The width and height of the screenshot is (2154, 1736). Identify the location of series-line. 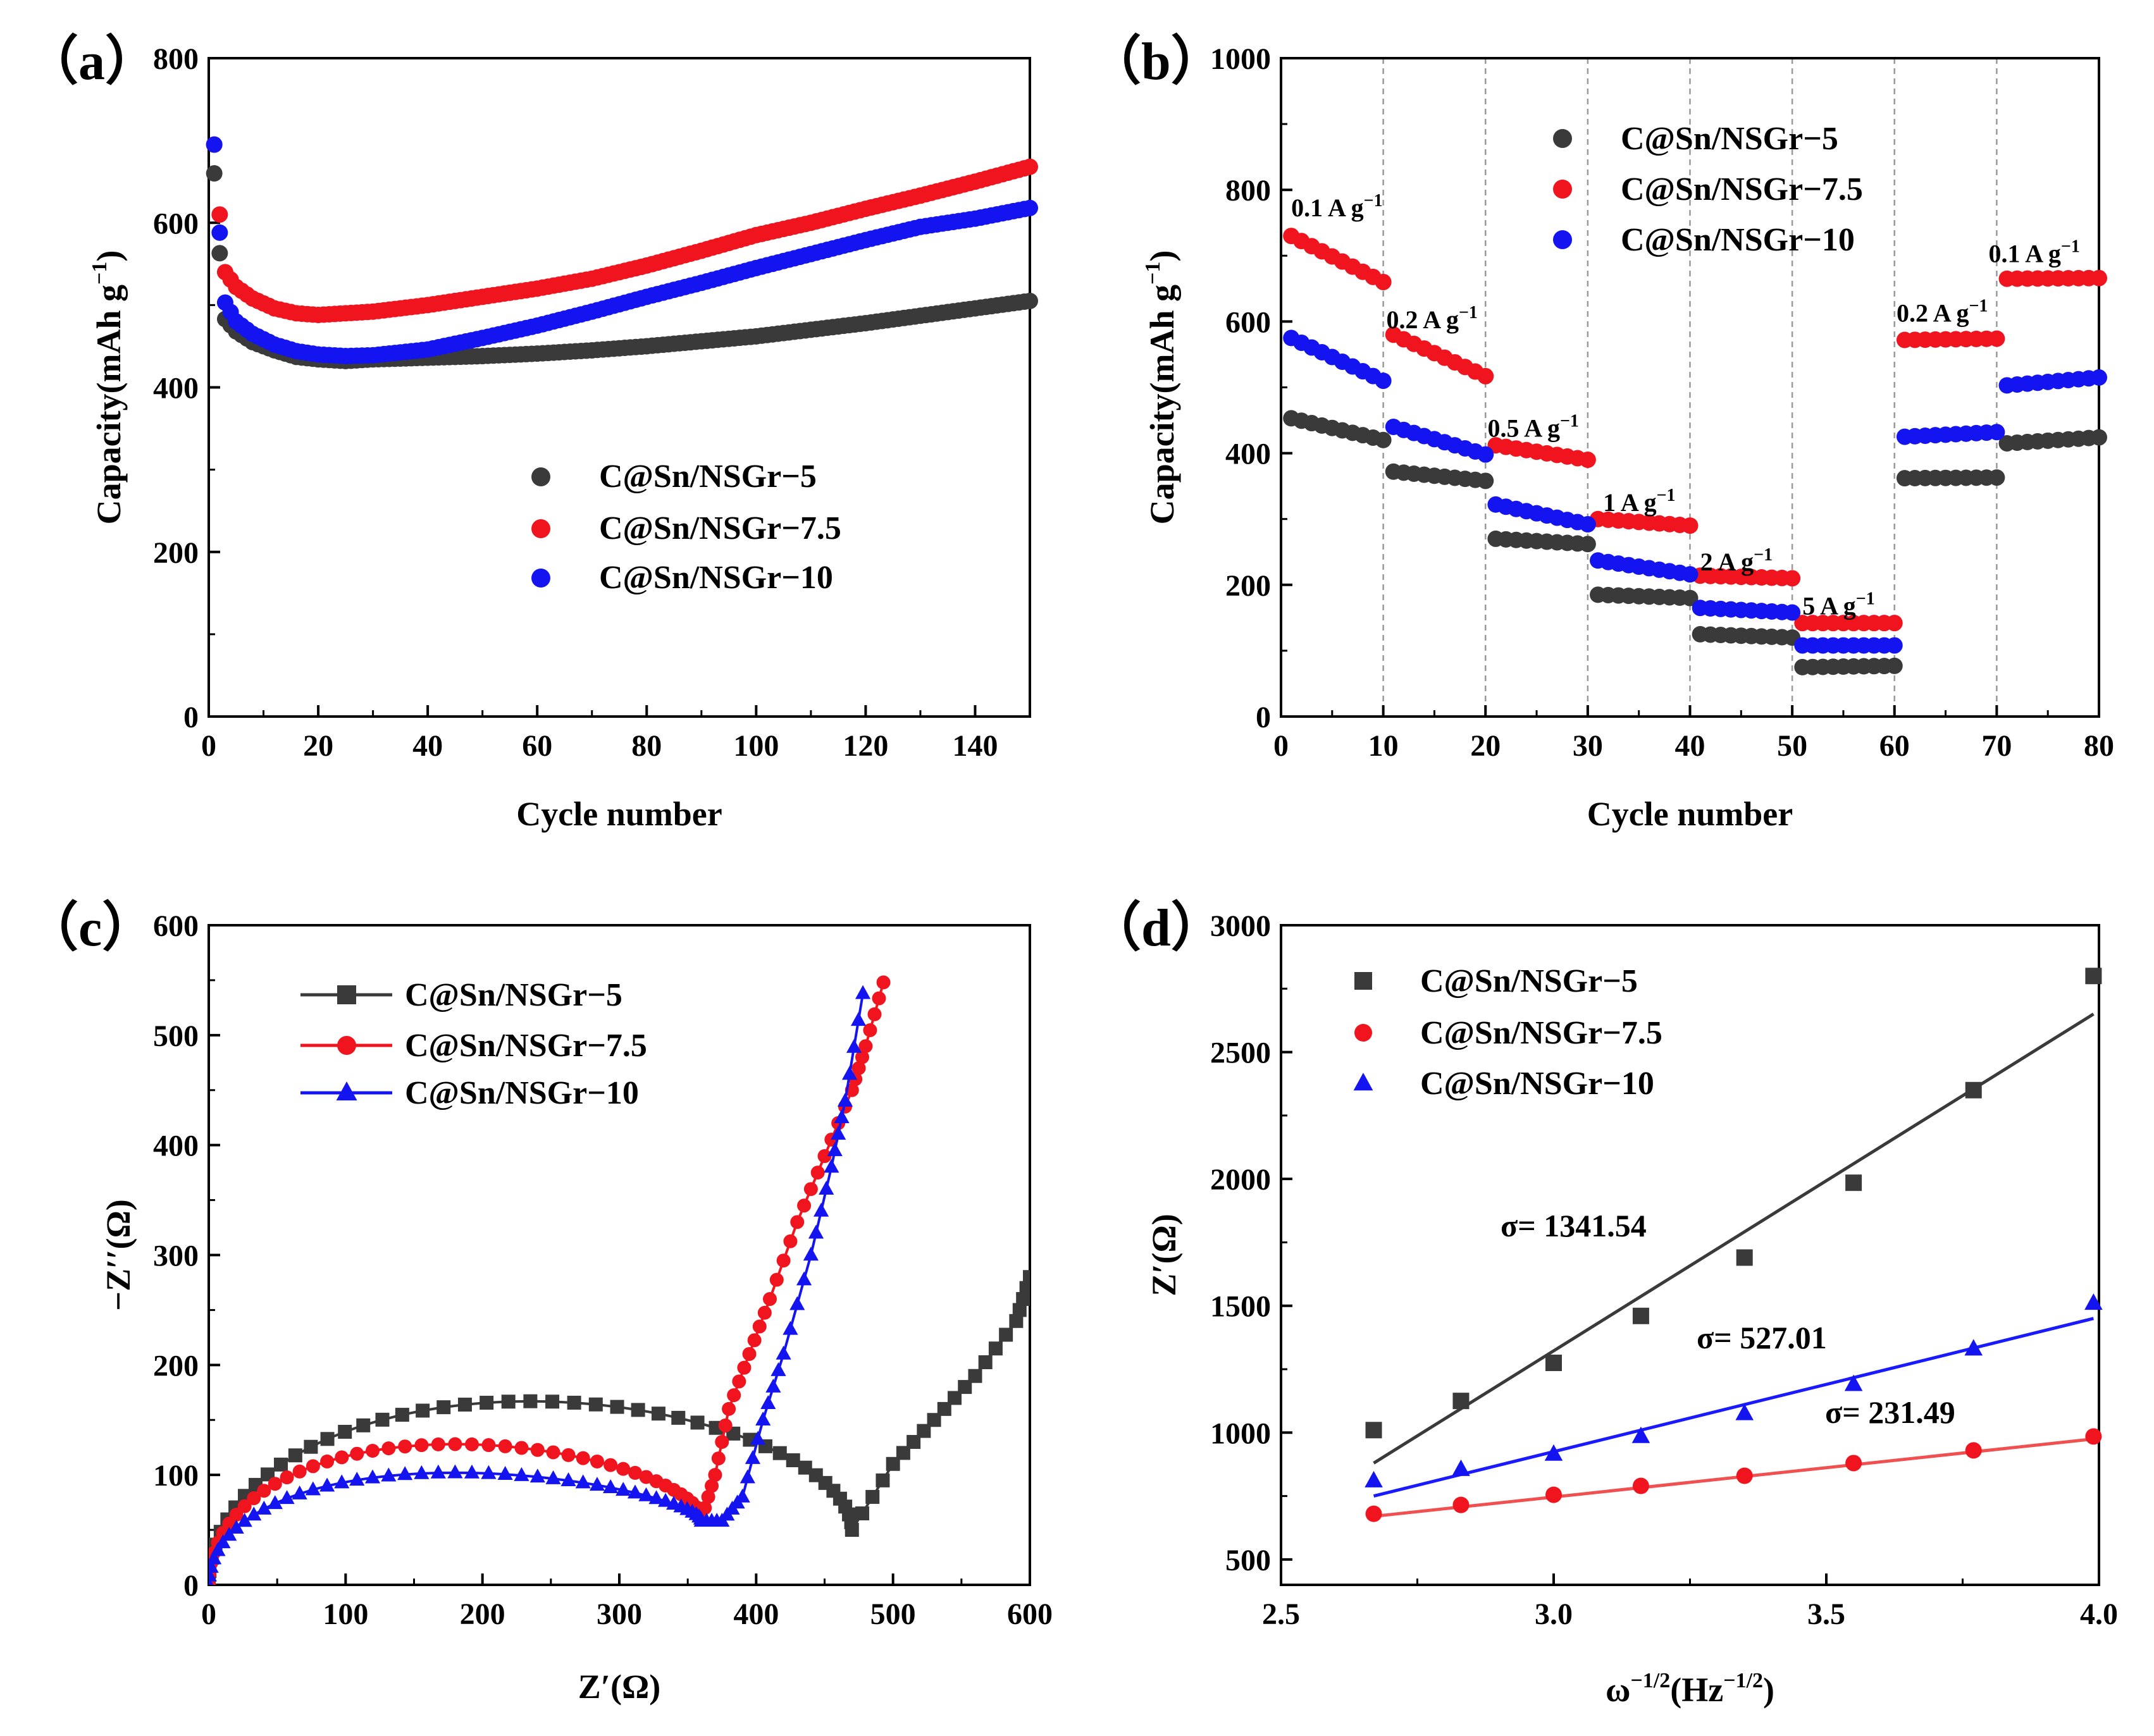
(619, 1430).